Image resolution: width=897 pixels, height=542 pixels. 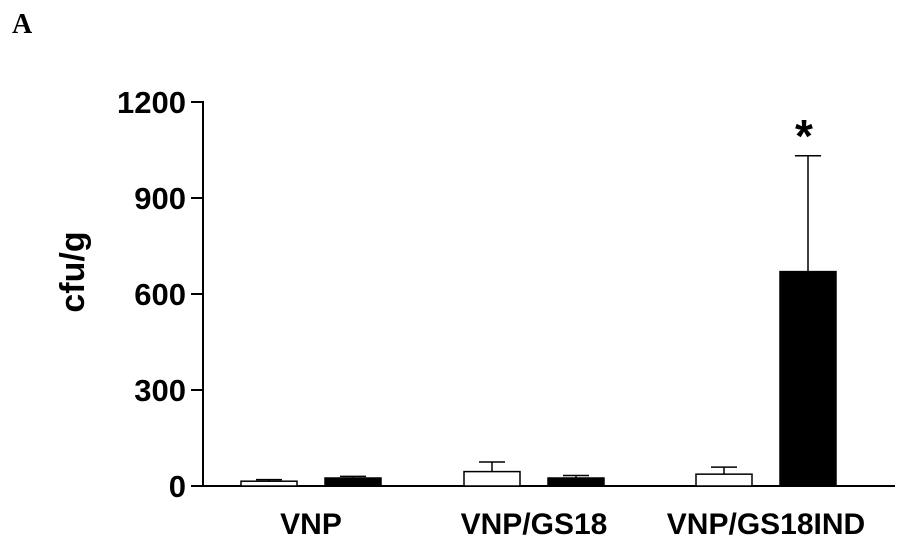 I want to click on y-tick-label: 900, so click(x=160, y=198).